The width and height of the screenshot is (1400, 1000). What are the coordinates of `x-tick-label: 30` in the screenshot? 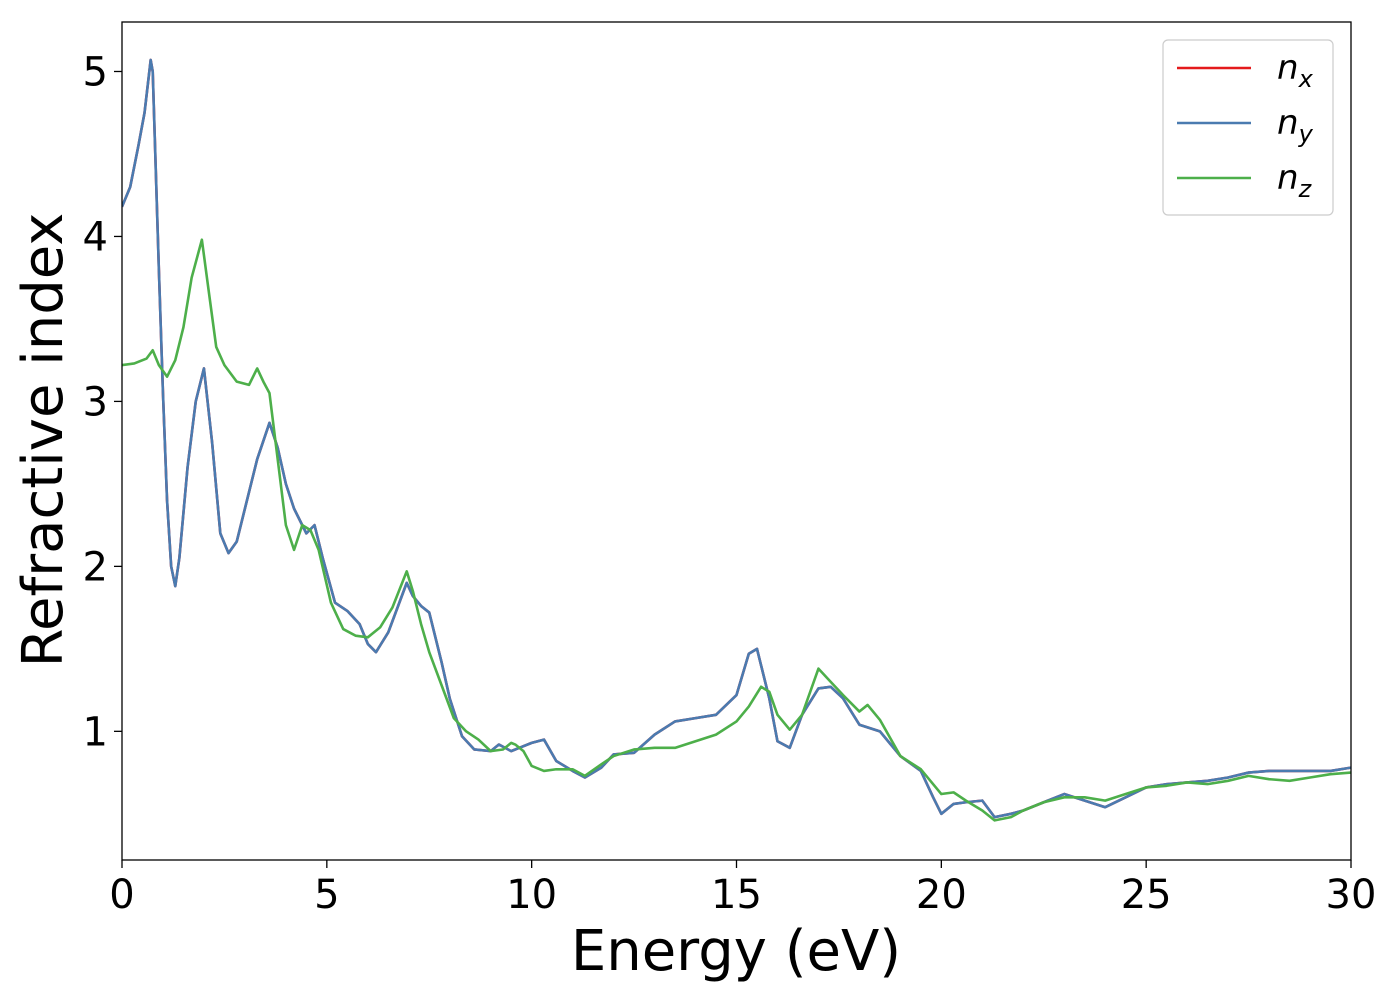 It's located at (1351, 895).